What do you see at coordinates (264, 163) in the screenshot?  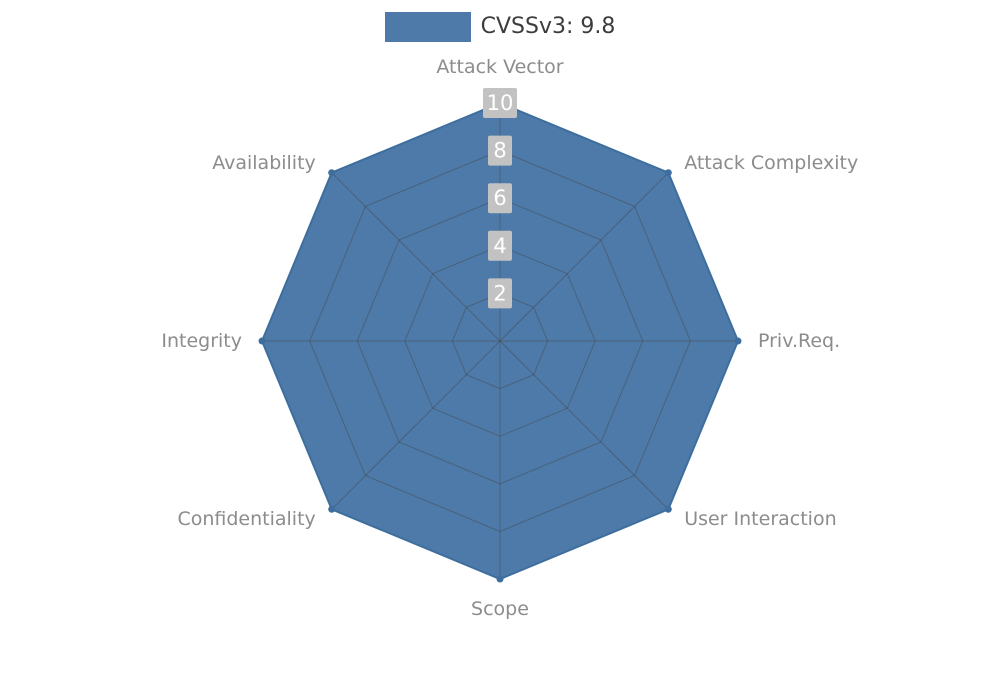 I see `category-label: Availability` at bounding box center [264, 163].